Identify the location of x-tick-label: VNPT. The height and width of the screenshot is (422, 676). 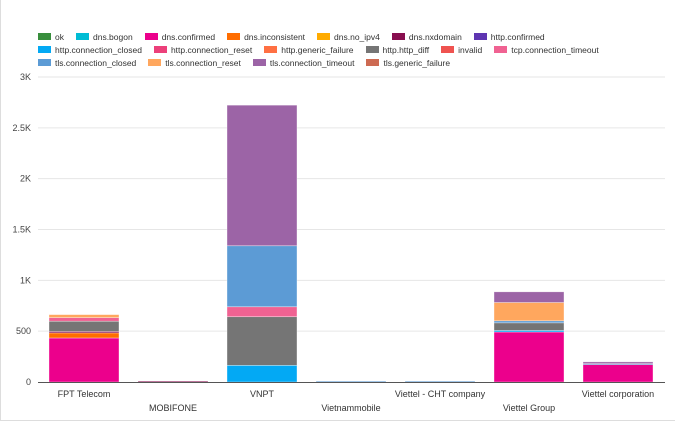
(262, 394).